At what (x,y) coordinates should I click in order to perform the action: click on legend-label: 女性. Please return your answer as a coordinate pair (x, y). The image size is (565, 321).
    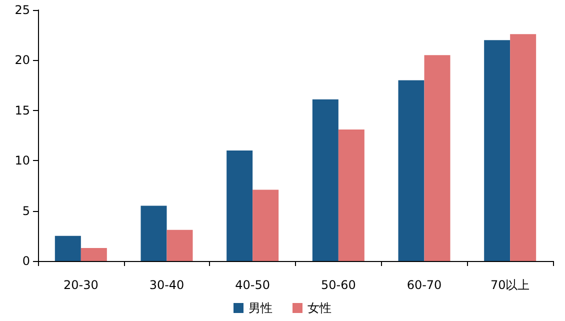
    Looking at the image, I should click on (320, 308).